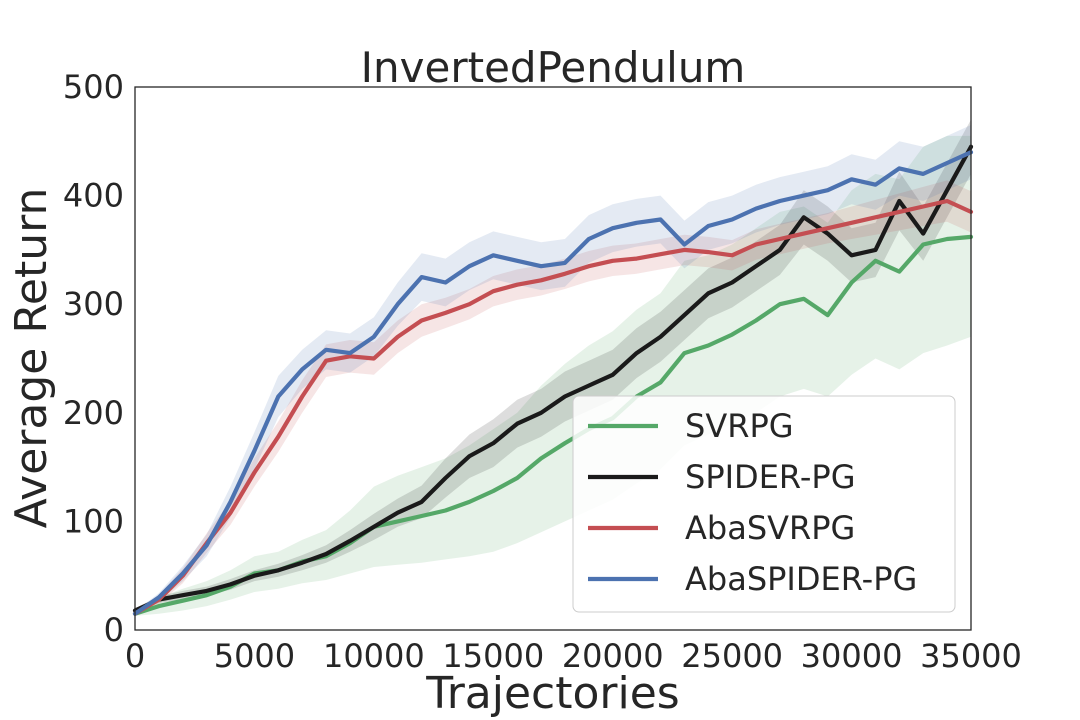  Describe the element at coordinates (135, 656) in the screenshot. I see `x-tick-label: 0` at that location.